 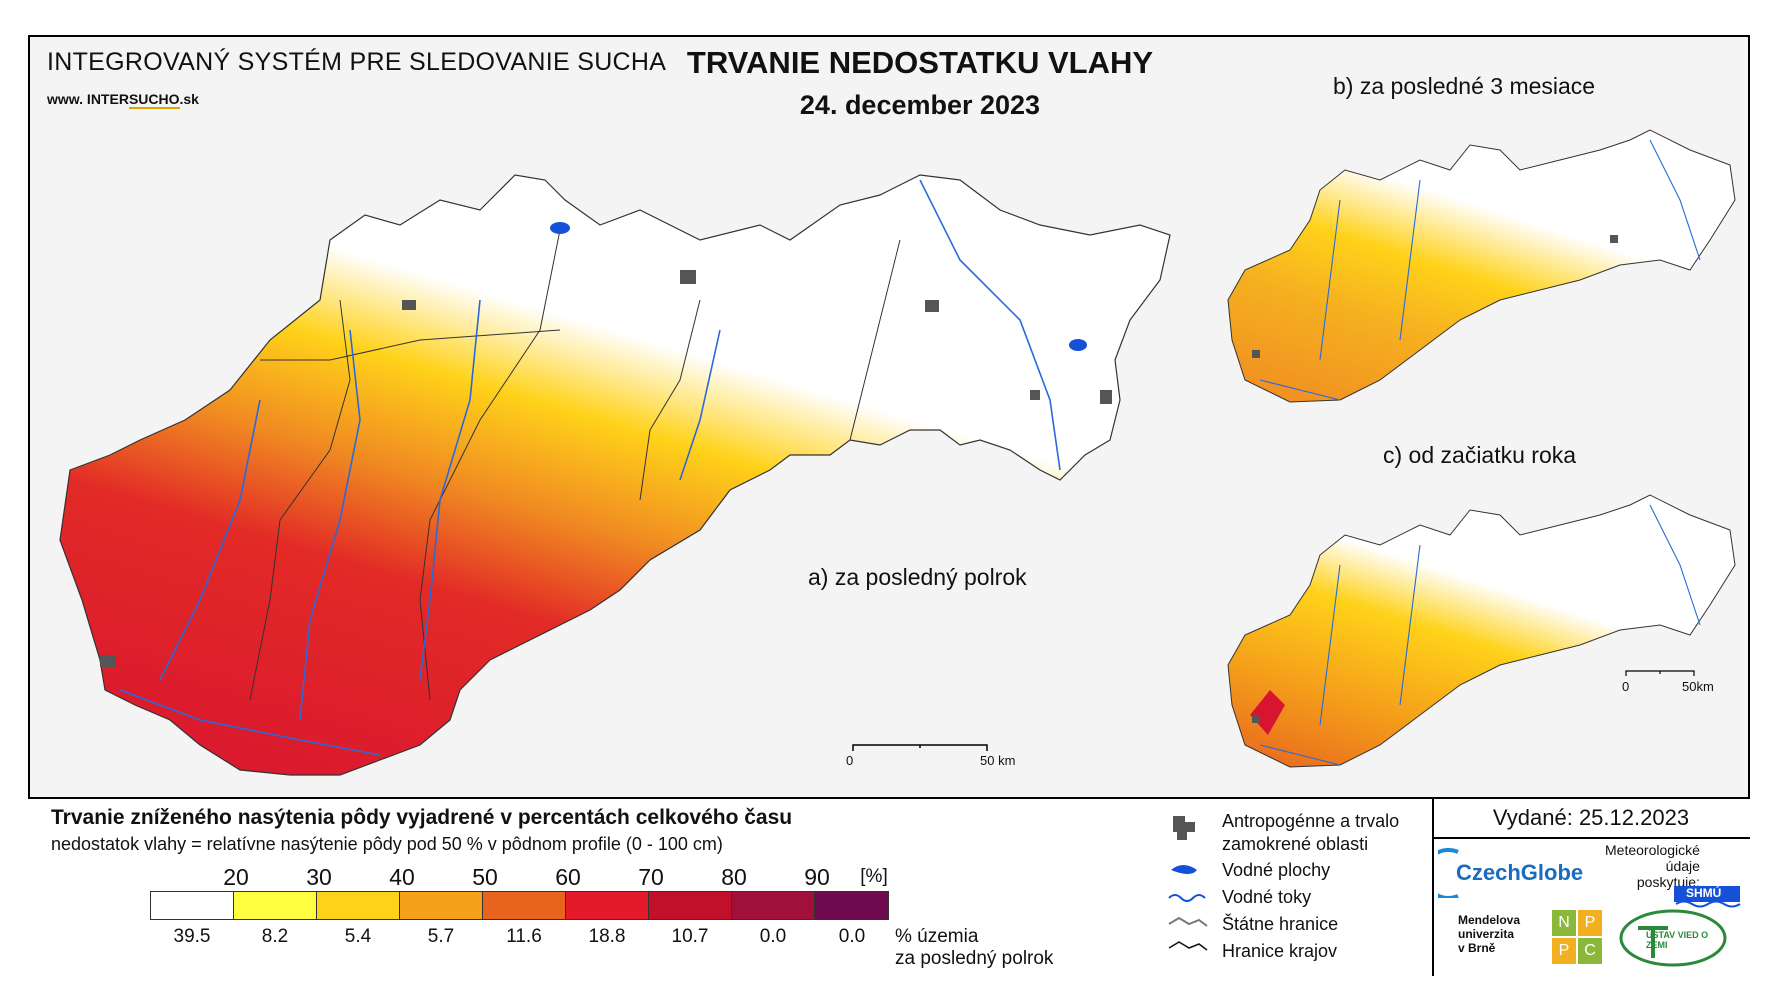 What do you see at coordinates (192, 936) in the screenshot?
I see `legend-pct: 39.5` at bounding box center [192, 936].